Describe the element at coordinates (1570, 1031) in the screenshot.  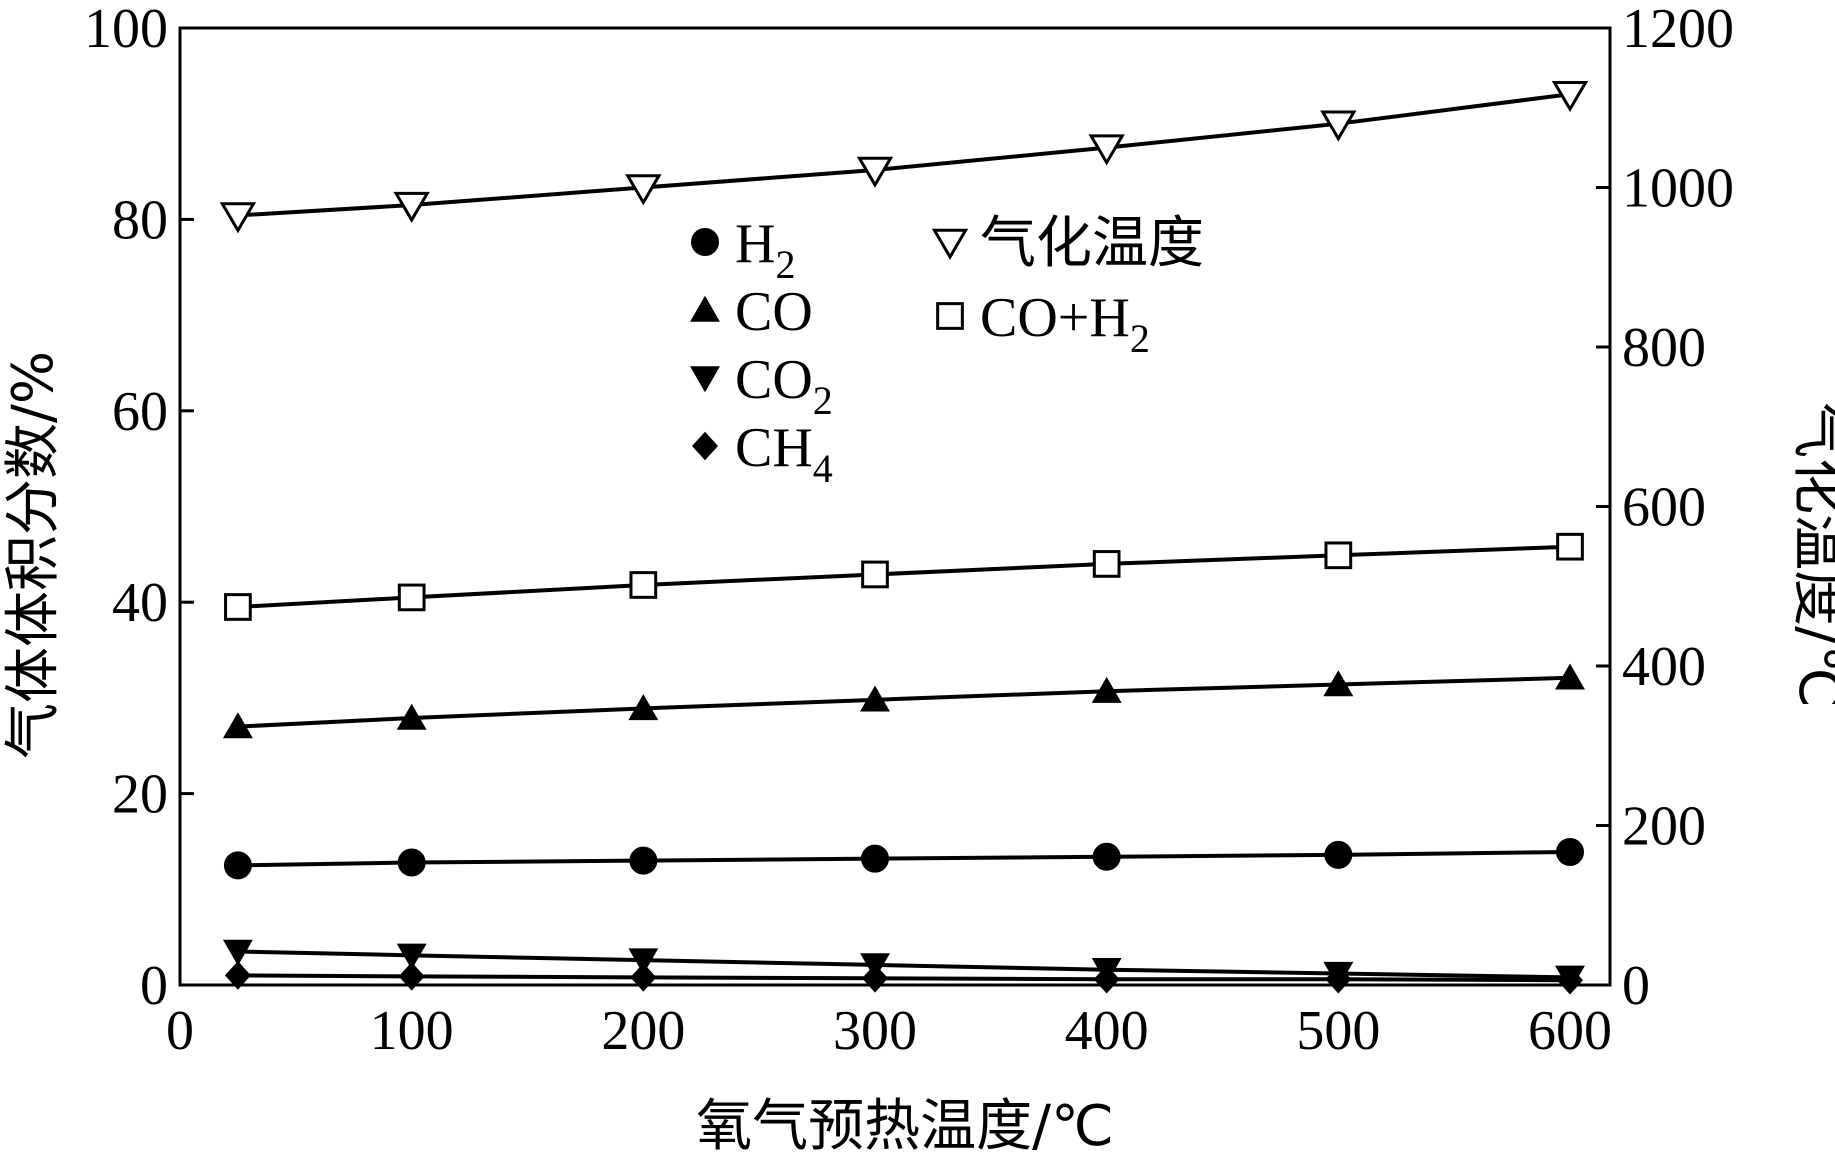
I see `x-tick-label: 600` at that location.